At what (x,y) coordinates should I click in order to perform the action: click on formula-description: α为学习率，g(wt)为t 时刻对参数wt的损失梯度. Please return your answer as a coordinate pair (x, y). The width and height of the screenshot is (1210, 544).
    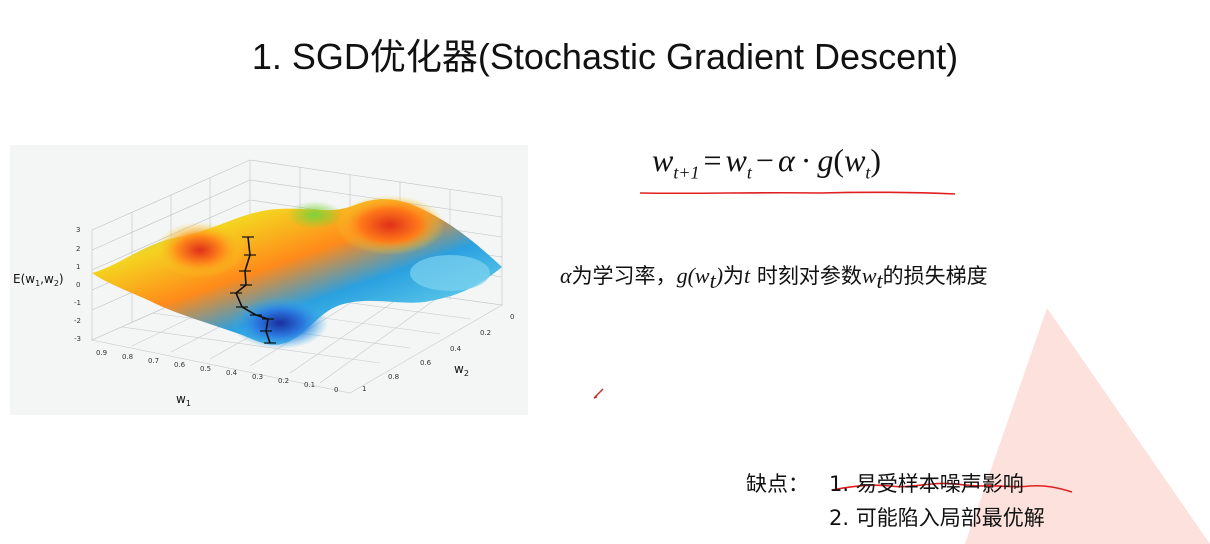
    Looking at the image, I should click on (774, 278).